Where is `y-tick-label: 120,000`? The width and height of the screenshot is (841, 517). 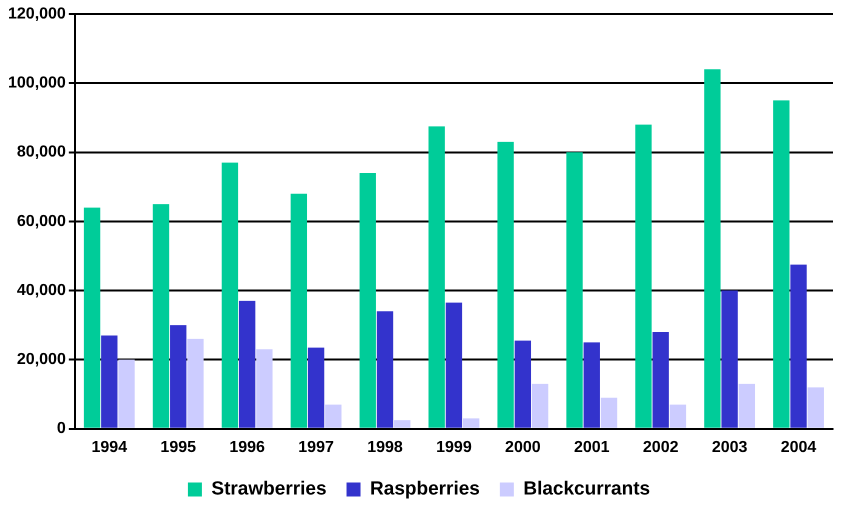
y-tick-label: 120,000 is located at coordinates (37, 13).